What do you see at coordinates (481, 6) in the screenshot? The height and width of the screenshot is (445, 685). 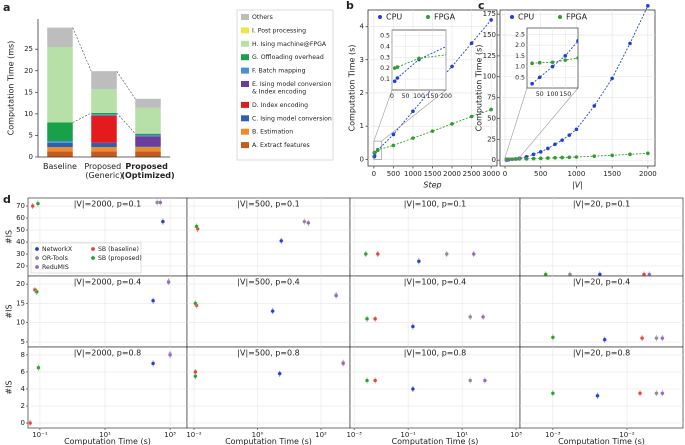 I see `panel-letter: c` at bounding box center [481, 6].